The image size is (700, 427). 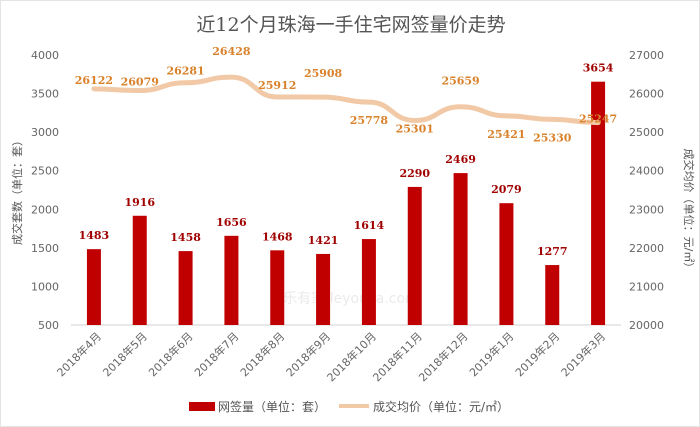 What do you see at coordinates (262, 354) in the screenshot?
I see `x-tick-label: 2018年8月` at bounding box center [262, 354].